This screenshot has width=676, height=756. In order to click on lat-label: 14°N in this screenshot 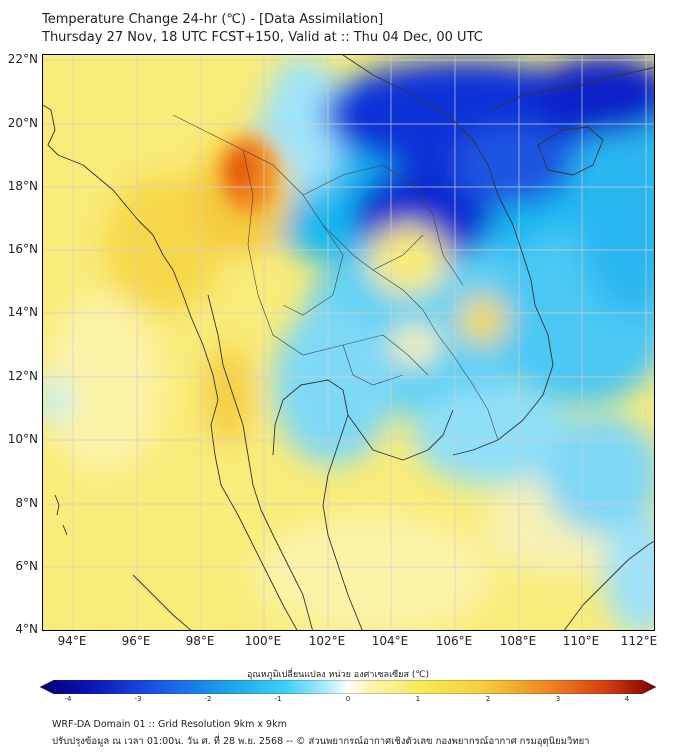, I will do `click(22, 312)`.